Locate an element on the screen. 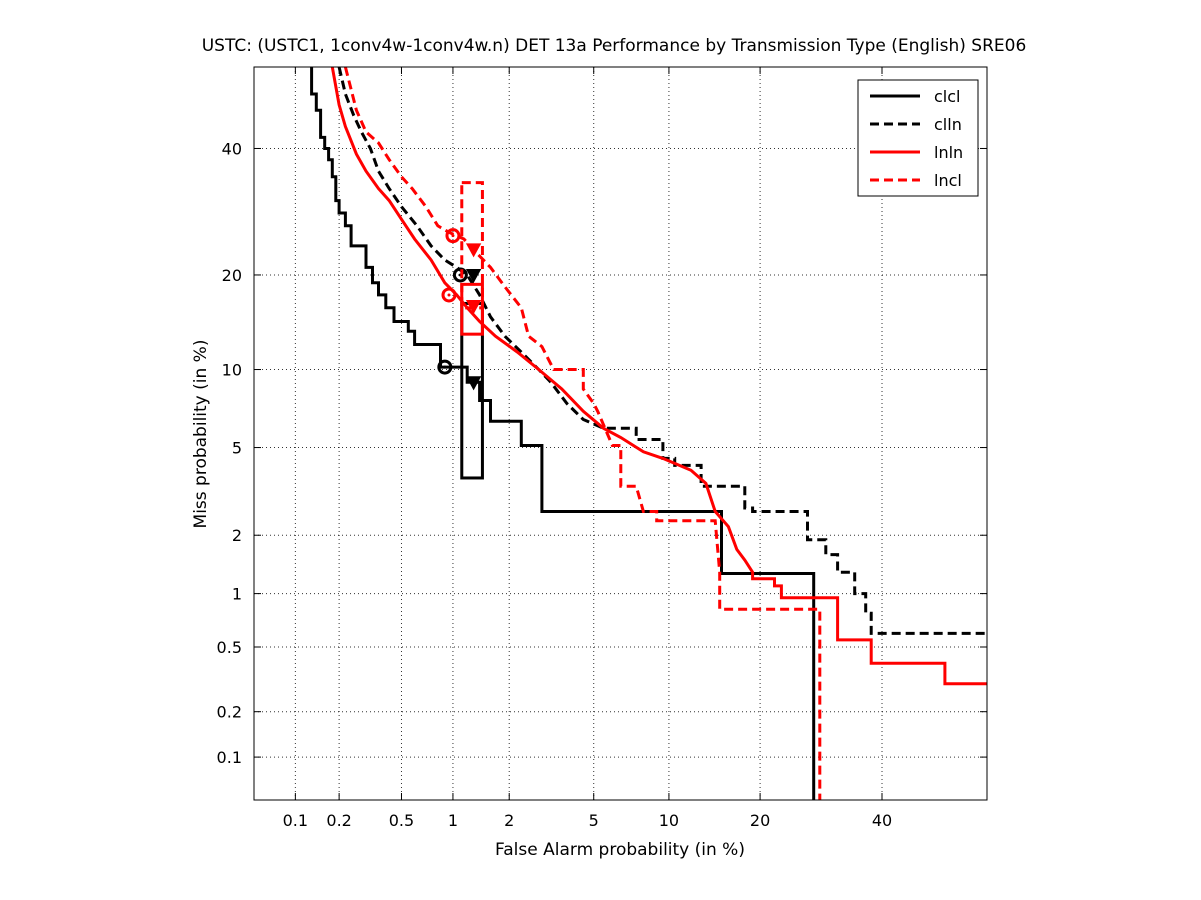 This screenshot has width=1201, height=900. act-dcf-dot-clcl is located at coordinates (445, 367).